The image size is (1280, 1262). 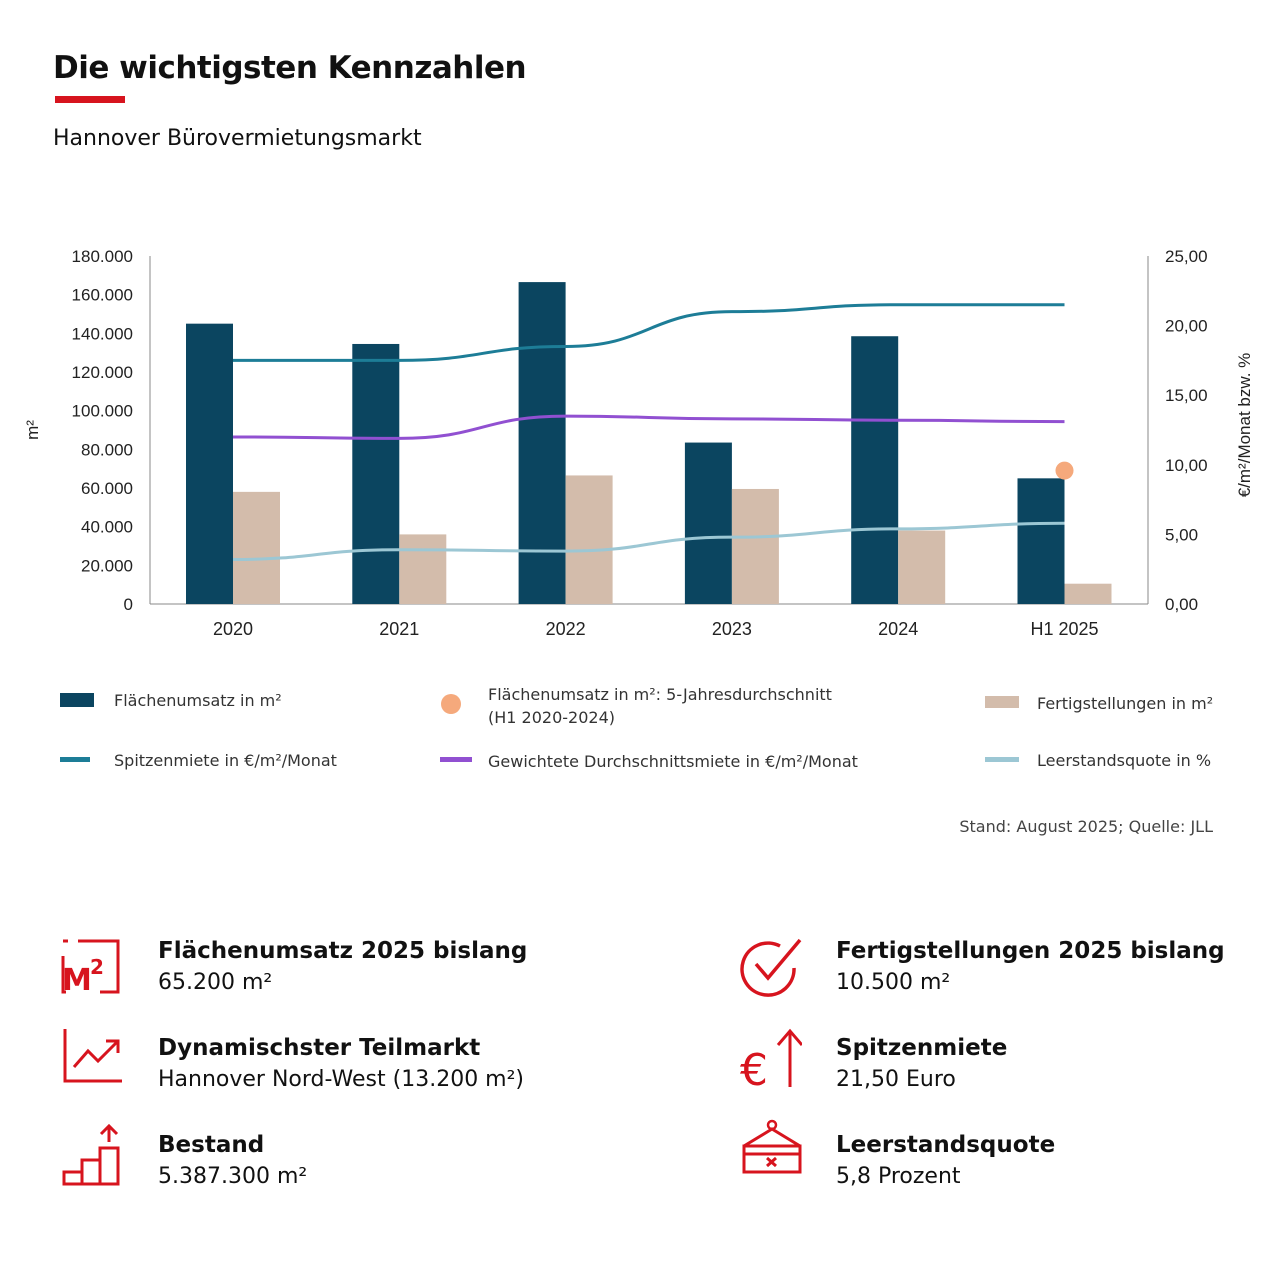 I want to click on y-tick-label-right: 0,00, so click(x=1181, y=604).